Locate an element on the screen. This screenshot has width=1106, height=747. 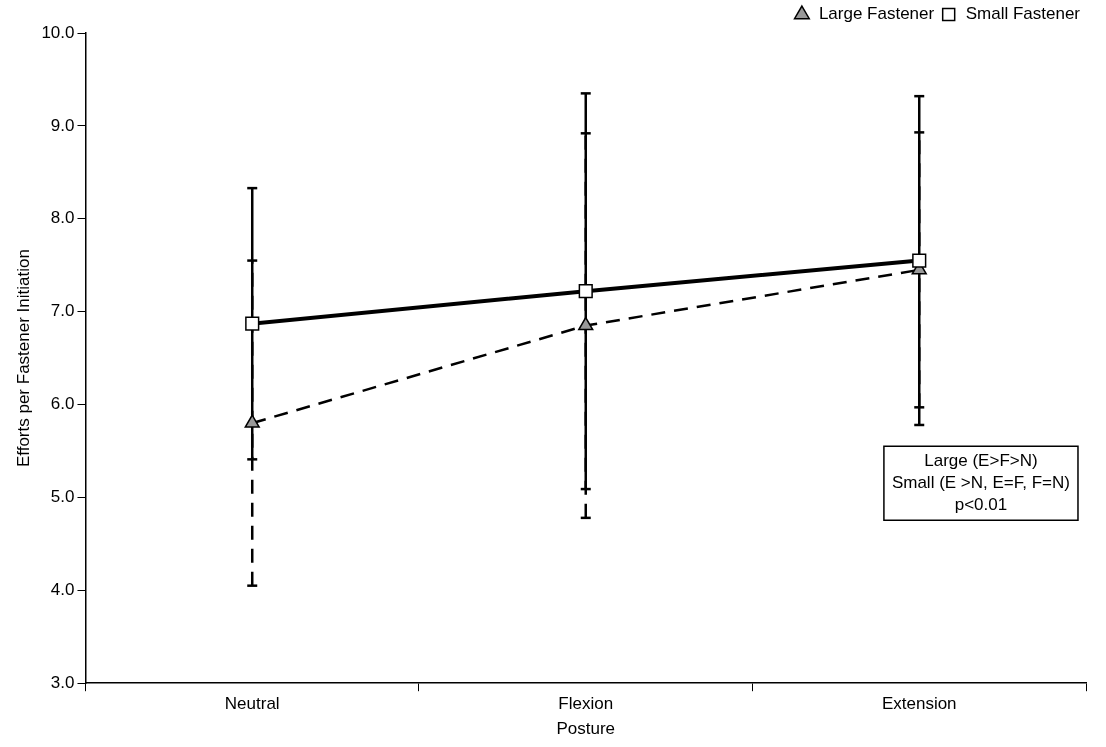
y-tick-label: 9.0 is located at coordinates (62, 125).